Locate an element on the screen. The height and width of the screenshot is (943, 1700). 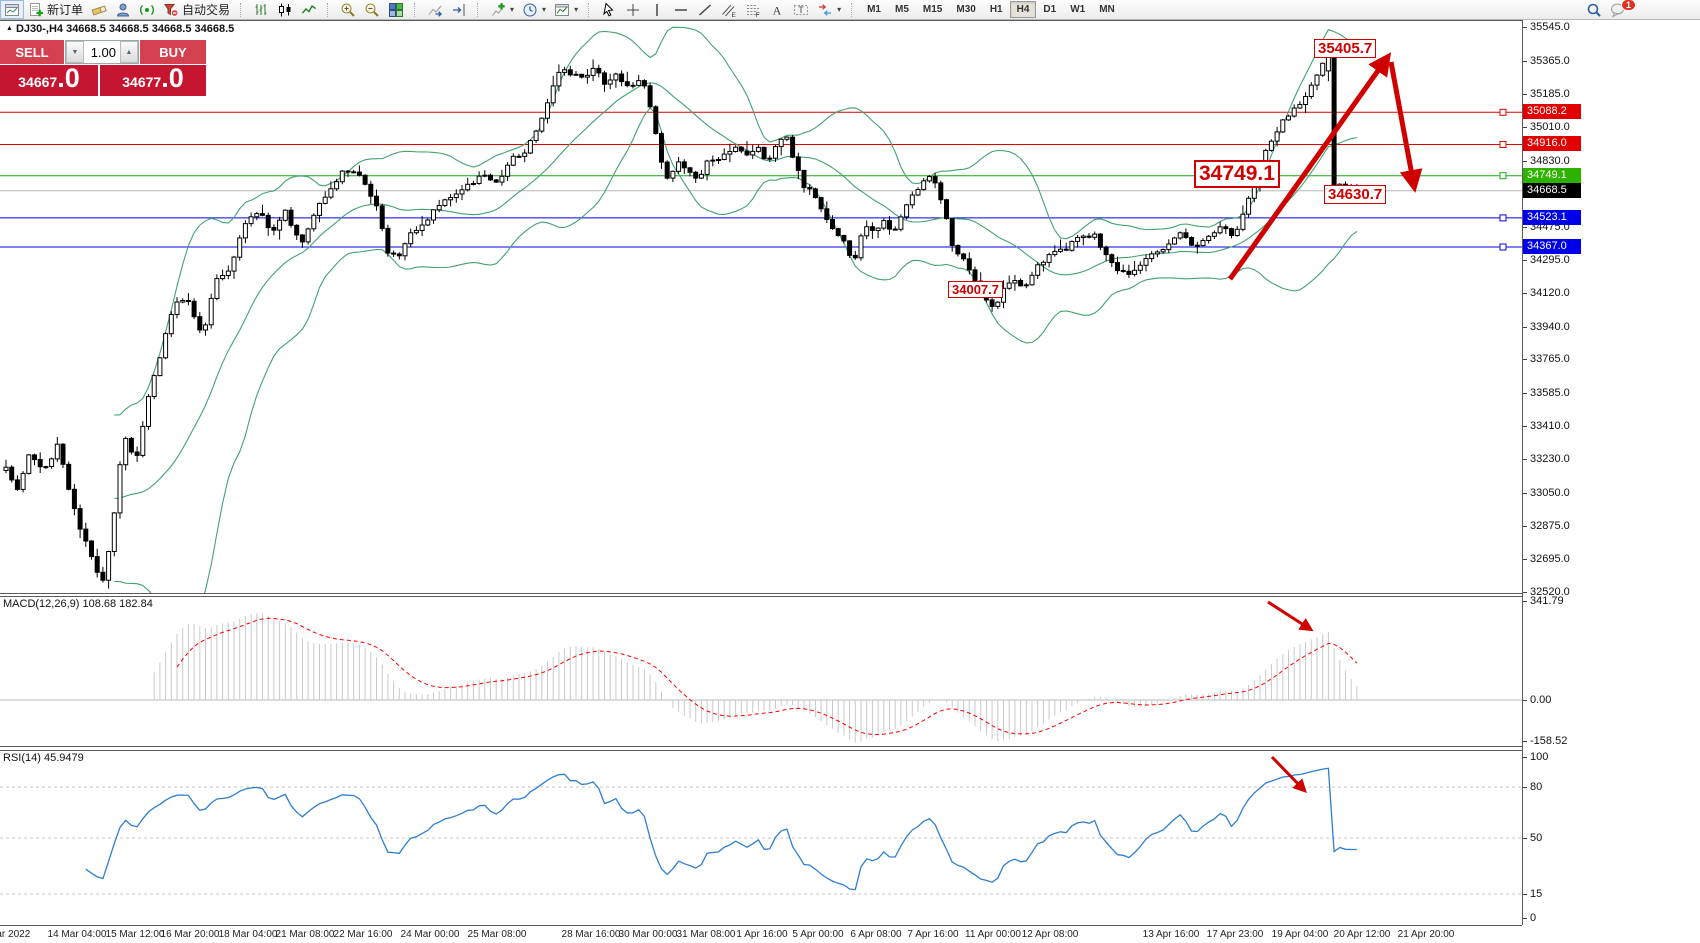
time-axis-label: 14 Mar 04:00 is located at coordinates (77, 934).